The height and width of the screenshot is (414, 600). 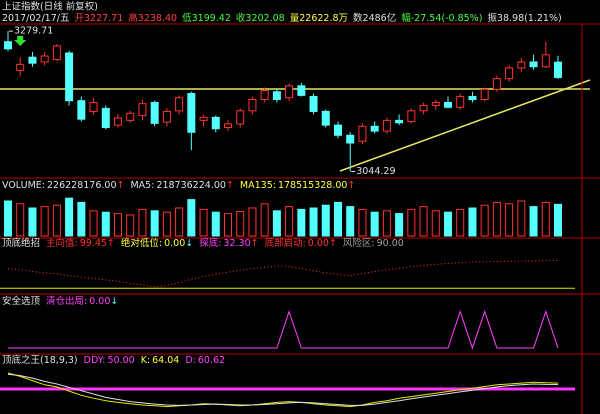 I want to click on quote-value: 22622.8万, so click(x=323, y=18).